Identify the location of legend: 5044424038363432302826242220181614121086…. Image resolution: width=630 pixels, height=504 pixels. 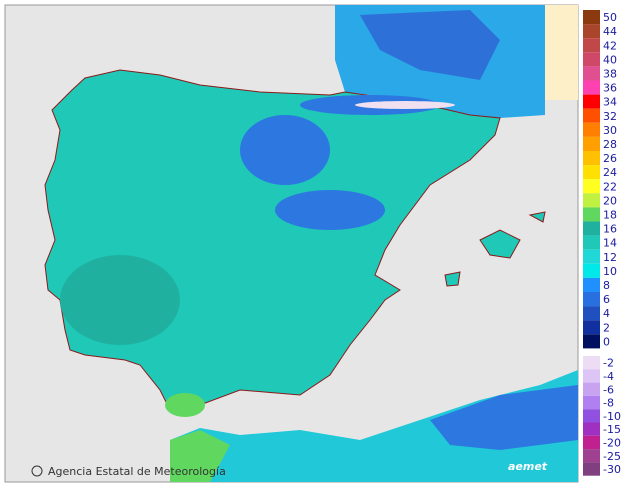
(602, 243).